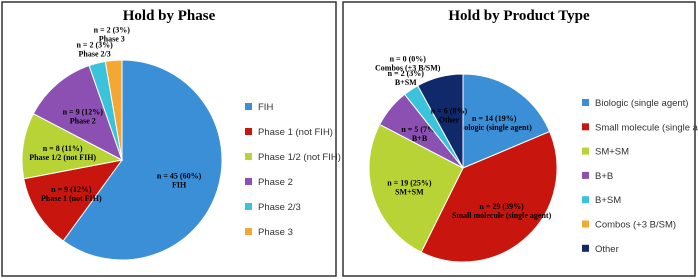  What do you see at coordinates (63, 148) in the screenshot?
I see `slice-value: n = 8 (11%)` at bounding box center [63, 148].